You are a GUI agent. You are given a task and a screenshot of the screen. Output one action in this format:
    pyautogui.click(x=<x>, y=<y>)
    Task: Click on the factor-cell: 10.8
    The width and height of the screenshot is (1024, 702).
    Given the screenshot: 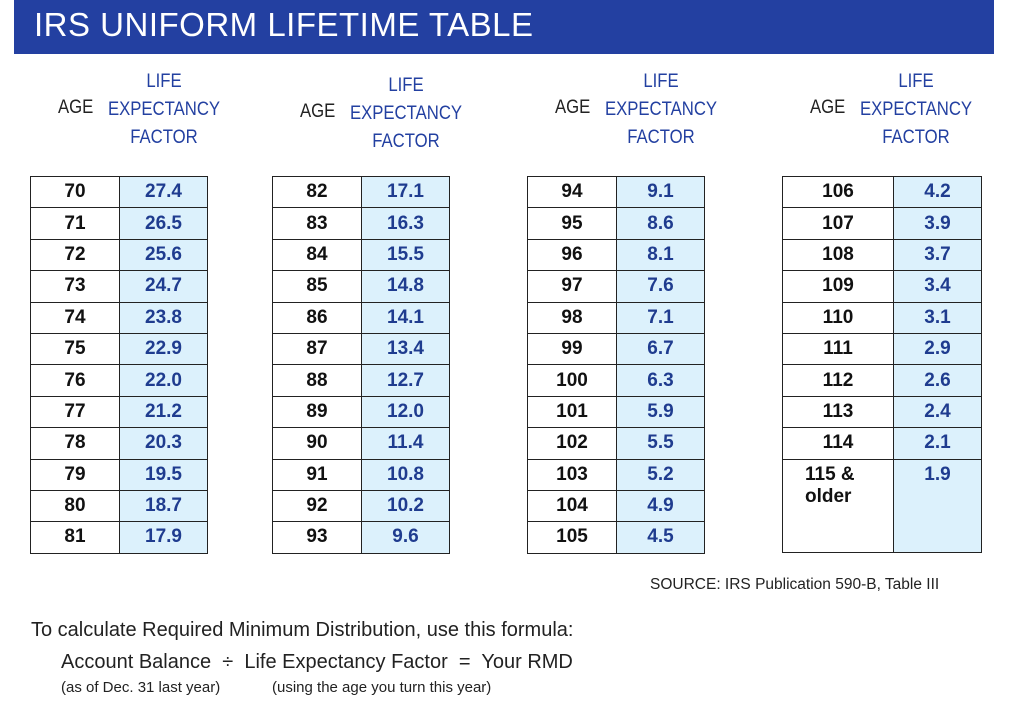 What is the action you would take?
    pyautogui.click(x=405, y=474)
    